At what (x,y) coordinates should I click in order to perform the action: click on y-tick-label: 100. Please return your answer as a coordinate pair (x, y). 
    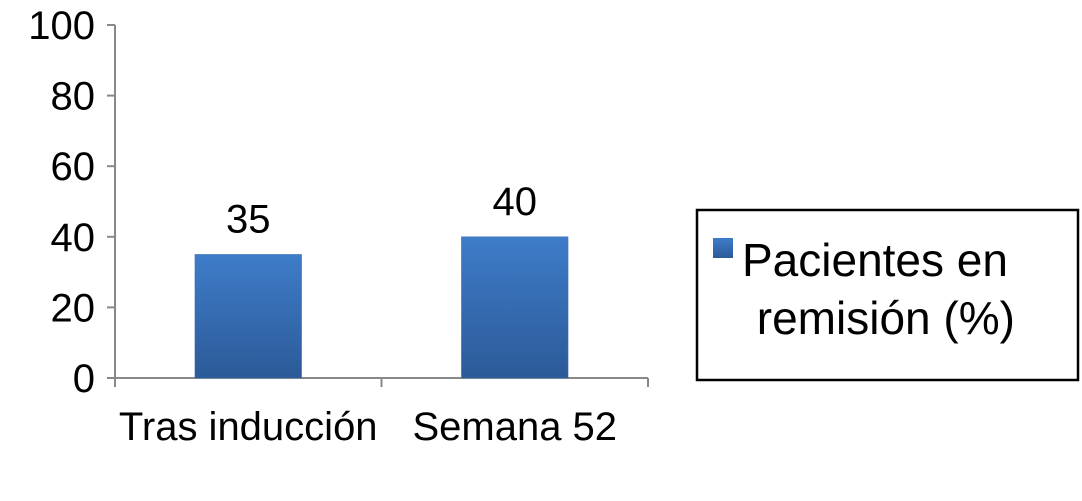
    Looking at the image, I should click on (61, 26).